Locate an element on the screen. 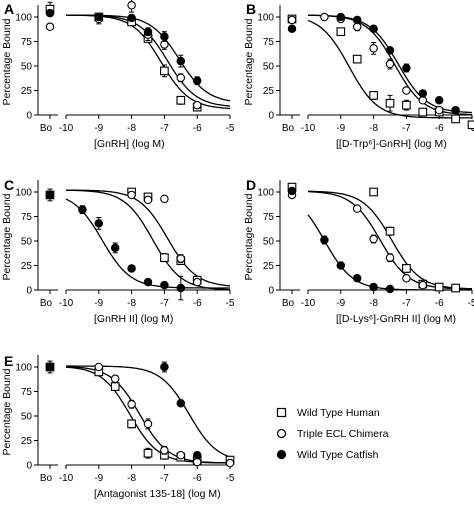 This screenshot has width=474, height=526. x-axis-label: [[D-Lys⁶]-GnRH II] (log M) is located at coordinates (396, 319).